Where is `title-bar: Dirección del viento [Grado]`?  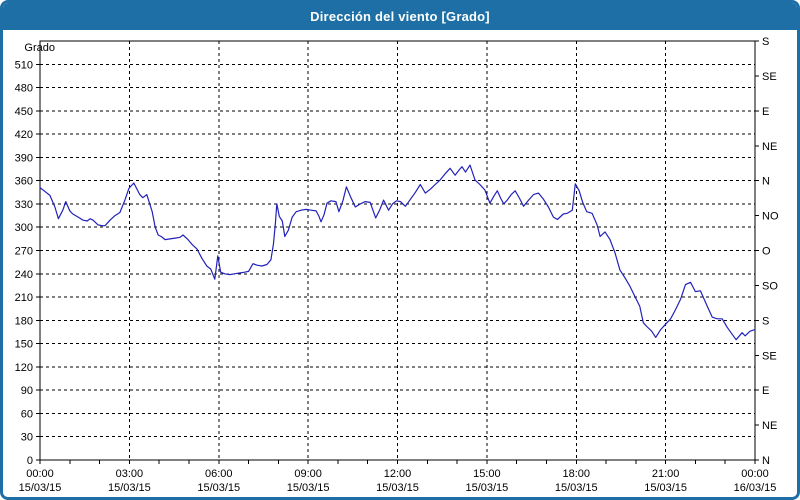 title-bar: Dirección del viento [Grado] is located at coordinates (400, 16).